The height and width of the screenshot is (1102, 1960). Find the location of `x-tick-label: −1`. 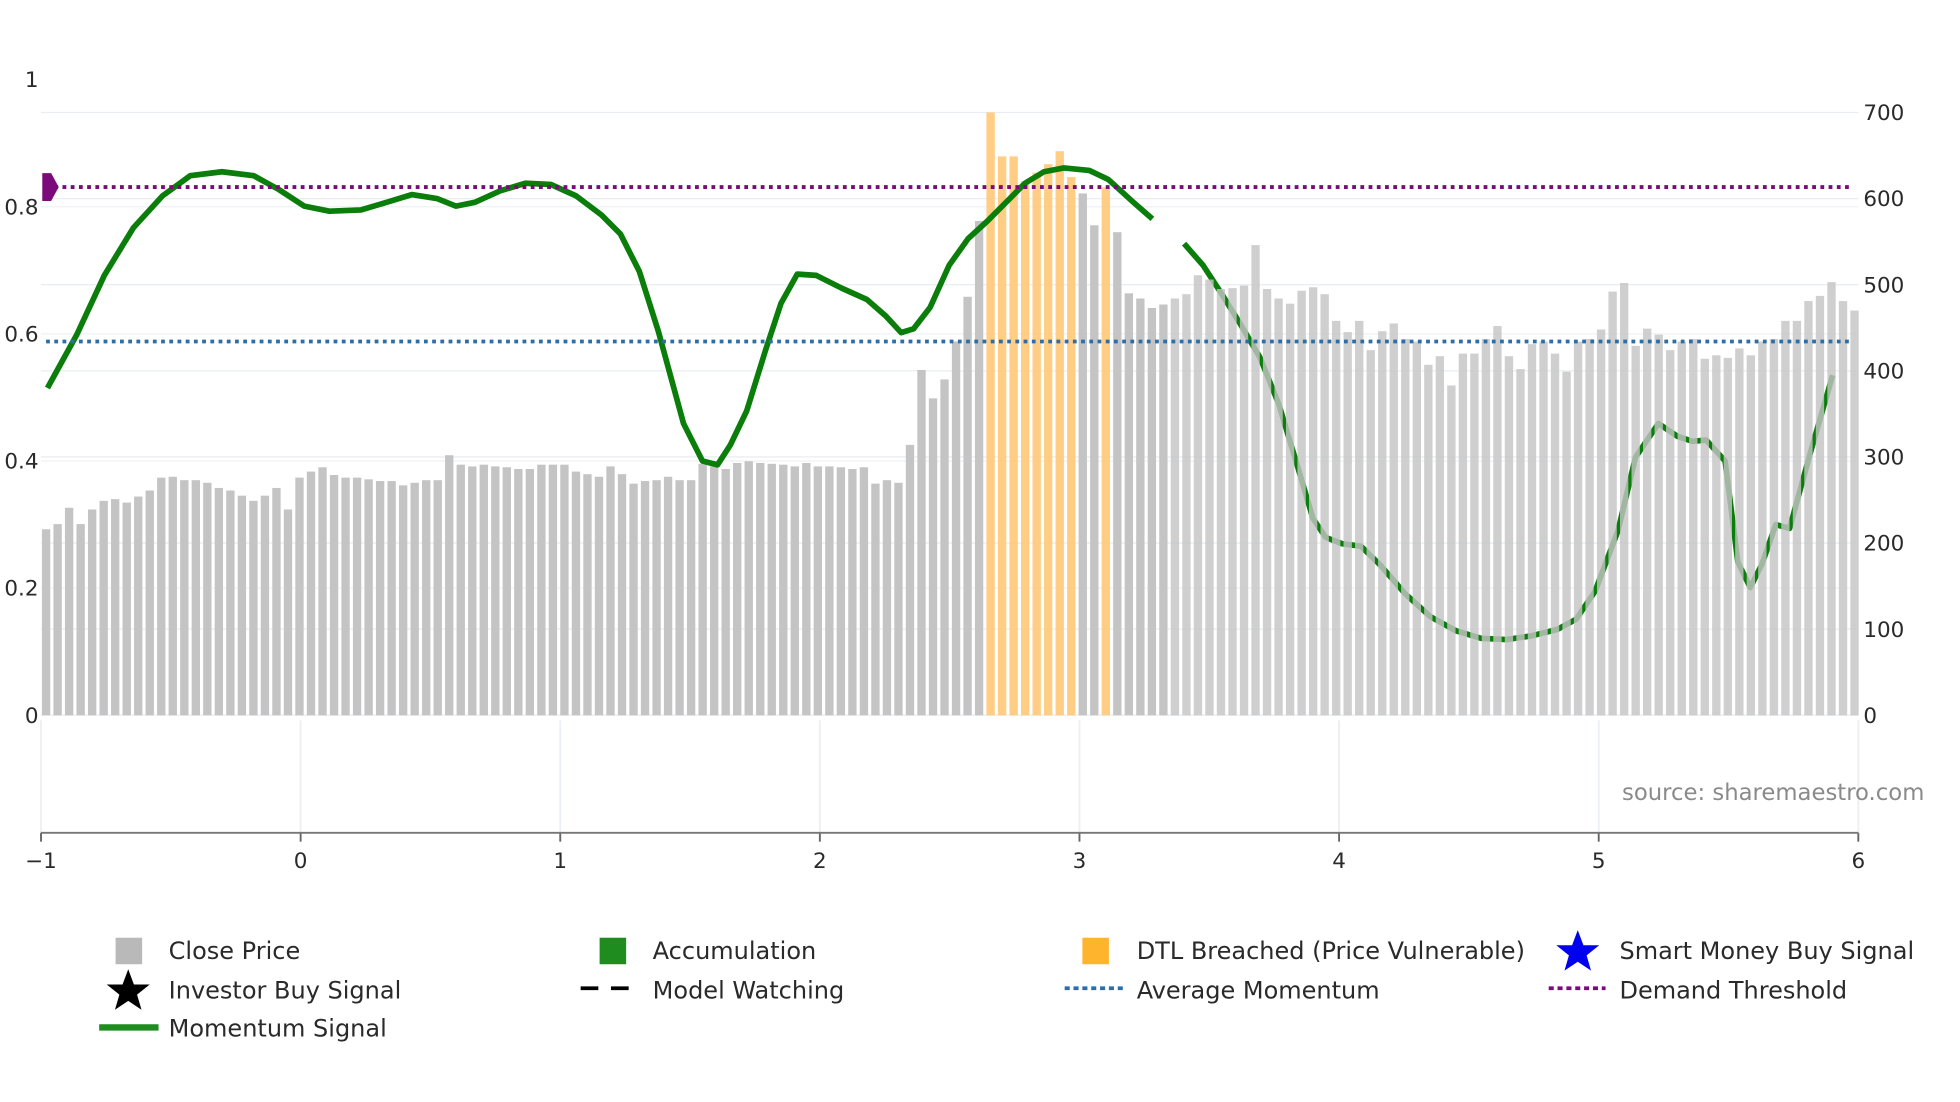

x-tick-label: −1 is located at coordinates (41, 861).